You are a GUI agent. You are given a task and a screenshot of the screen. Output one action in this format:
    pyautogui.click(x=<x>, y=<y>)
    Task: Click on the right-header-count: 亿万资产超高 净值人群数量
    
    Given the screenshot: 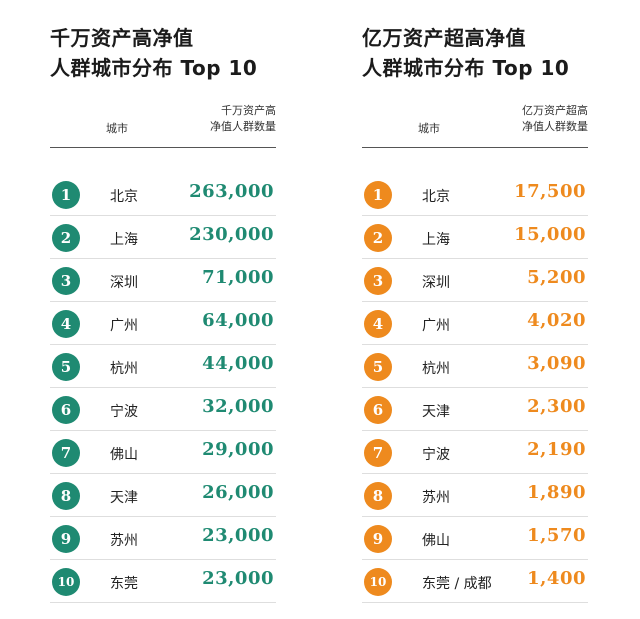 What is the action you would take?
    pyautogui.click(x=538, y=119)
    